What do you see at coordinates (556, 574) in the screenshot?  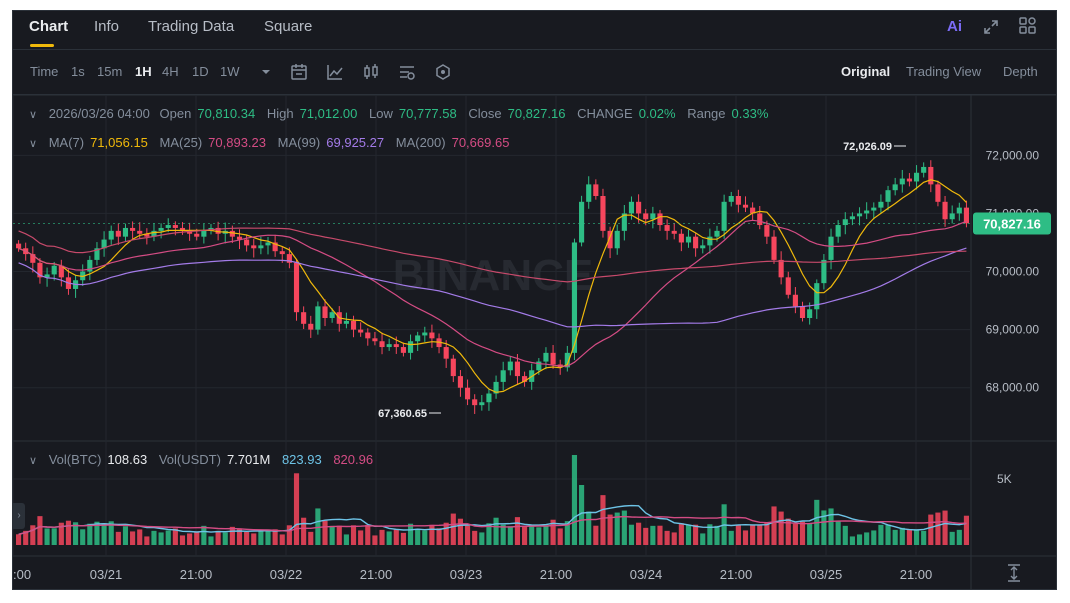 I see `time-tick-label: 21:00` at bounding box center [556, 574].